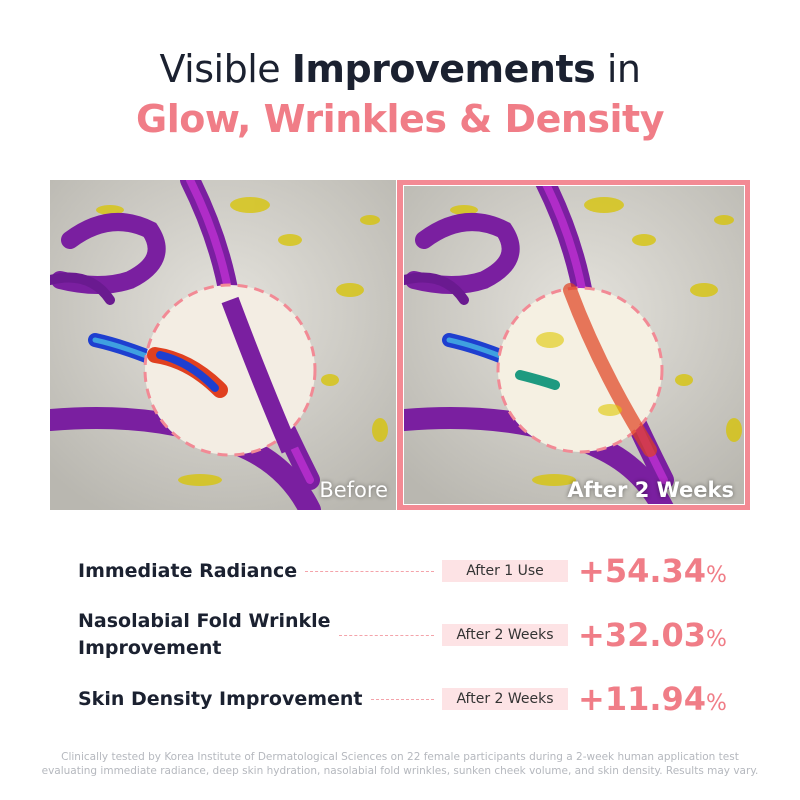  I want to click on after-label: After 2 Weeks, so click(650, 490).